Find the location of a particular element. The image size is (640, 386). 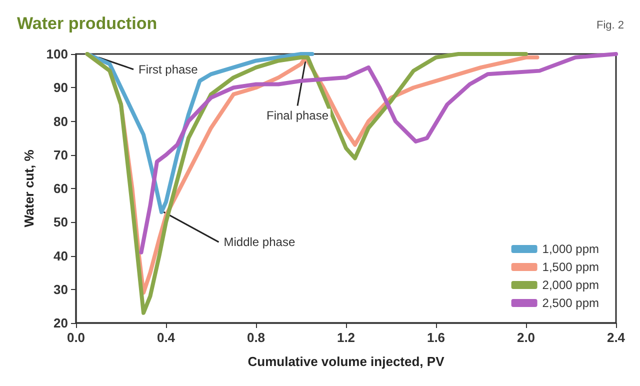

x-tick-label: 2.0 is located at coordinates (526, 337).